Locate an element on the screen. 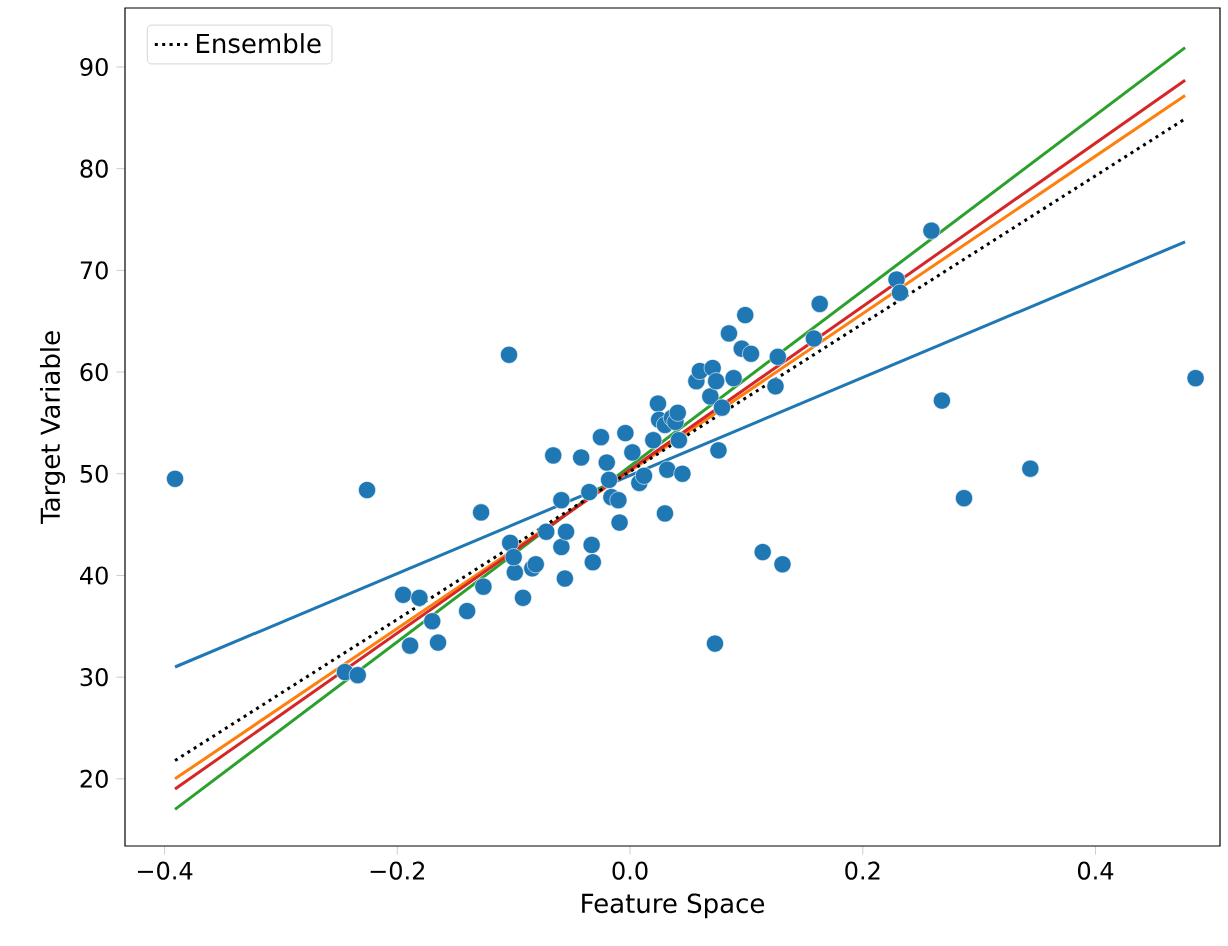  x-tick-label: 0.4 is located at coordinates (1095, 870).